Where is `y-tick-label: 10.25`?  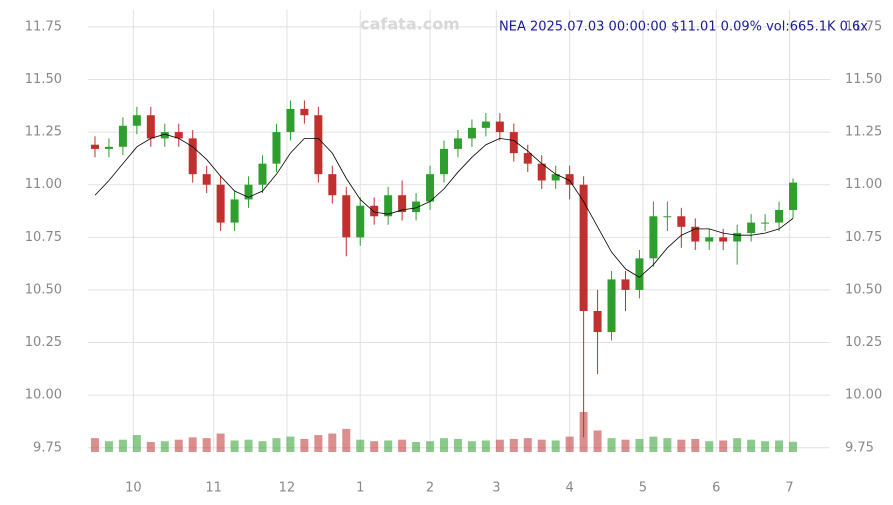
y-tick-label: 10.25 is located at coordinates (43, 342).